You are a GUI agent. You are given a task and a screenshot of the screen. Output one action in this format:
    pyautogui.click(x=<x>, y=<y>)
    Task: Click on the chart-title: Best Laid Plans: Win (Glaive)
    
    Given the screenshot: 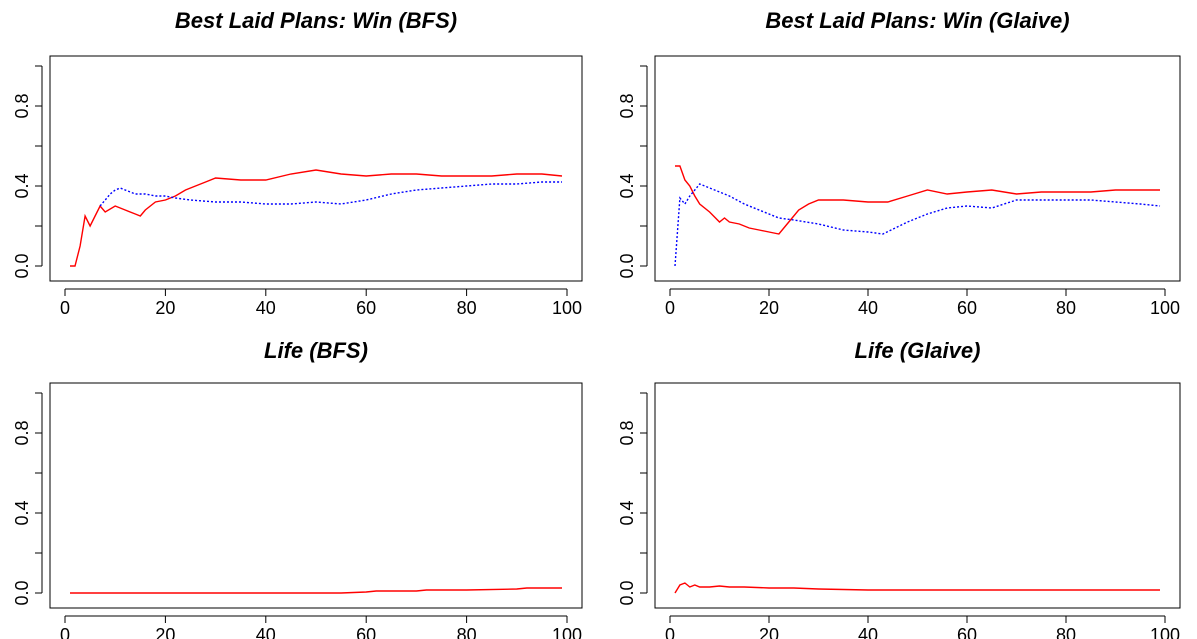 What is the action you would take?
    pyautogui.click(x=917, y=20)
    